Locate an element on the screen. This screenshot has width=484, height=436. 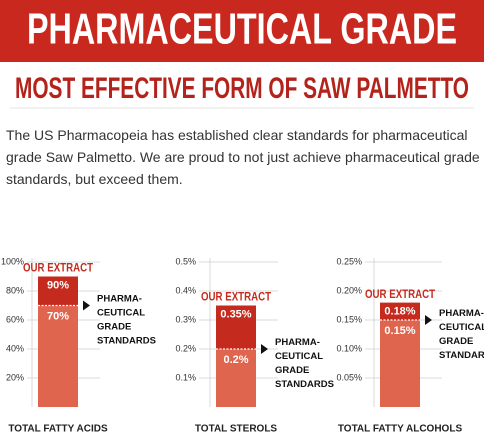
y-tick-label: 80% is located at coordinates (15, 290).